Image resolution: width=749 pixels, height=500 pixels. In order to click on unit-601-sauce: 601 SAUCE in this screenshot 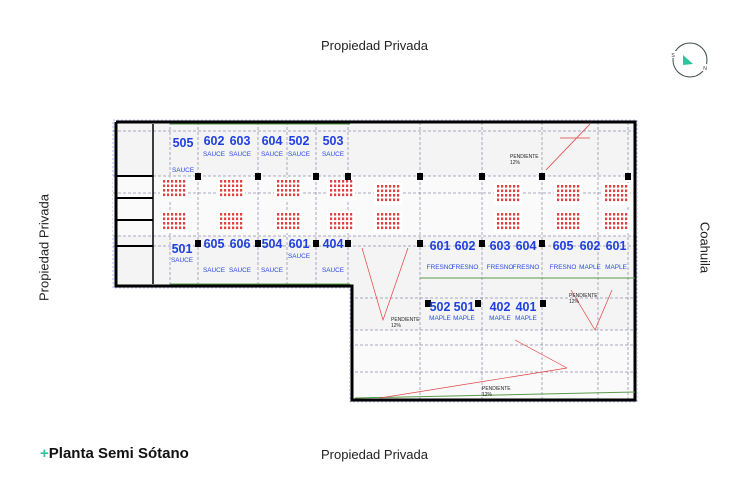, I will do `click(299, 248)`.